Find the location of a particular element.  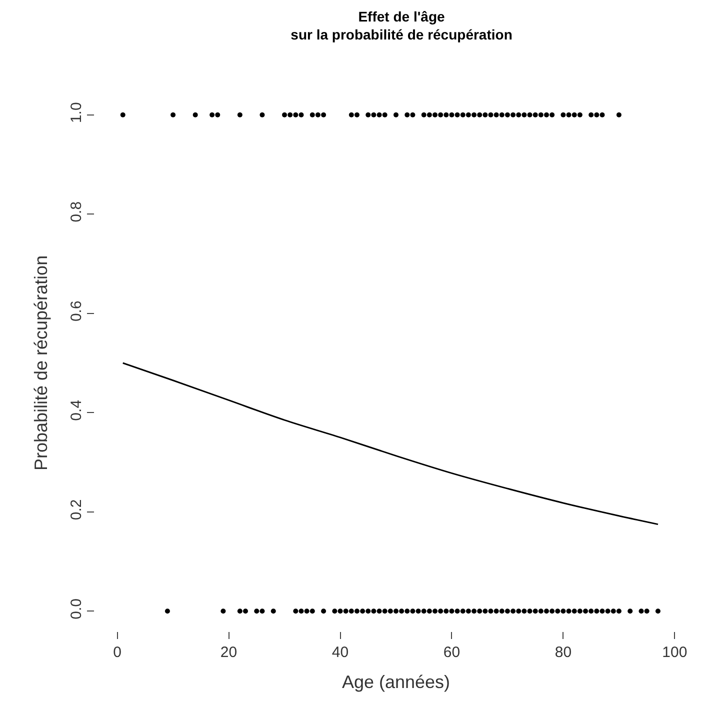

x-tick-label: 80 is located at coordinates (563, 652).